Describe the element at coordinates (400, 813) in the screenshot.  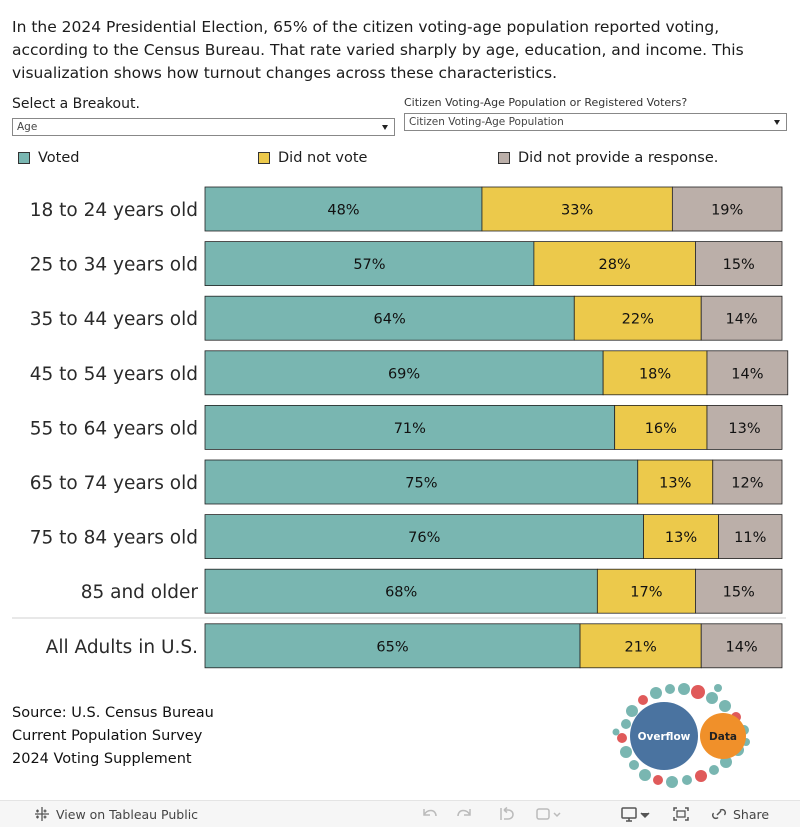
I see `tableau-toolbar: View on Tableau Public Share` at that location.